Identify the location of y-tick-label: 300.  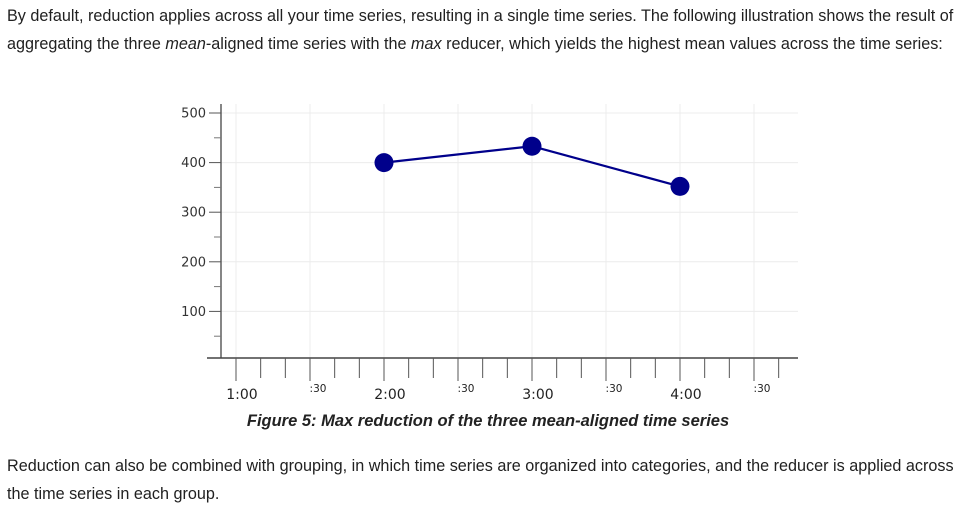
(193, 213).